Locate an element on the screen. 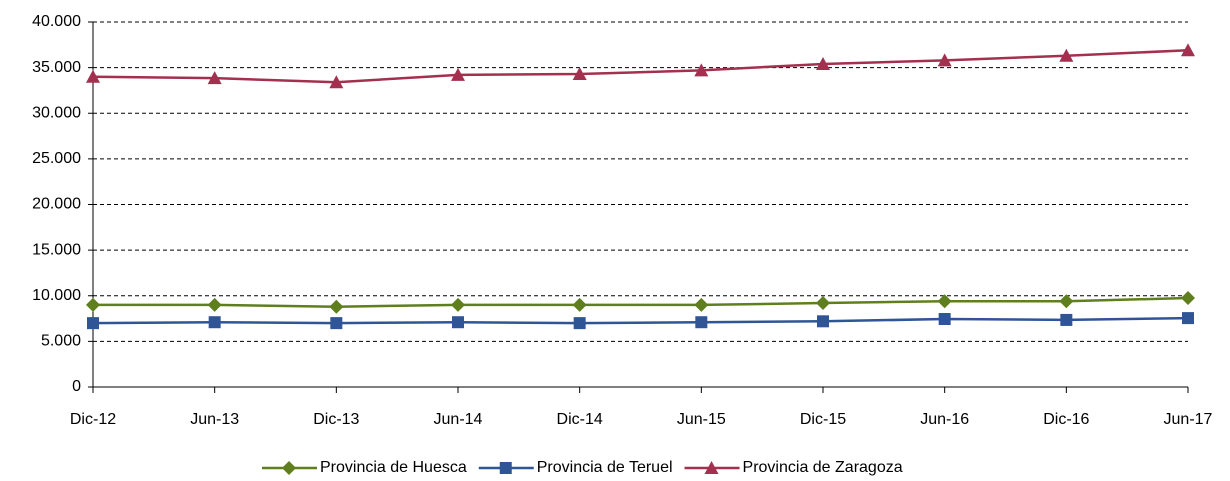  legend-label: Provincia de Teruel is located at coordinates (605, 467).